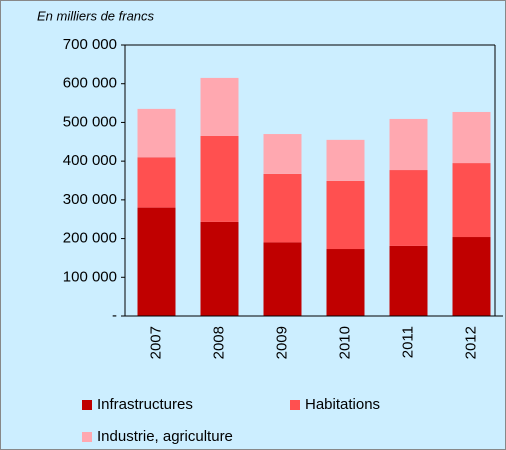  What do you see at coordinates (90, 121) in the screenshot?
I see `y-tick-label: 500 000` at bounding box center [90, 121].